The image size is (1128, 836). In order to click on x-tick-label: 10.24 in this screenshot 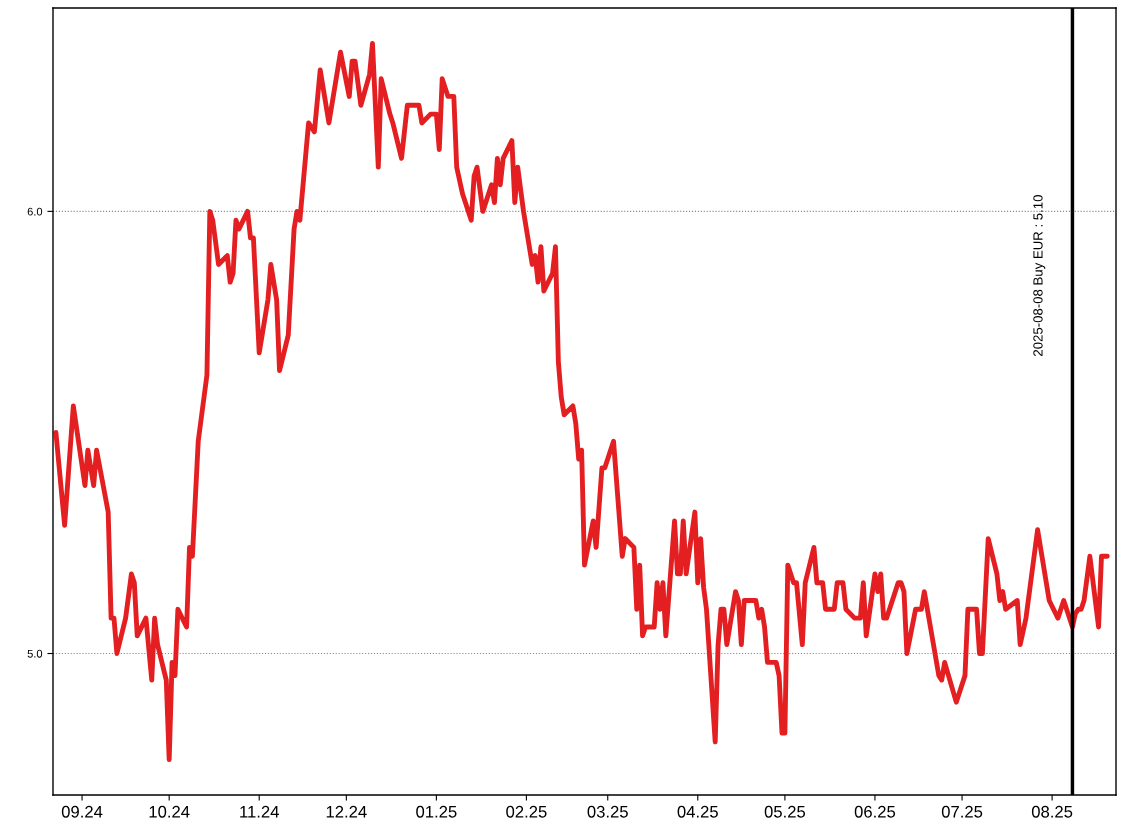, I will do `click(169, 811)`.